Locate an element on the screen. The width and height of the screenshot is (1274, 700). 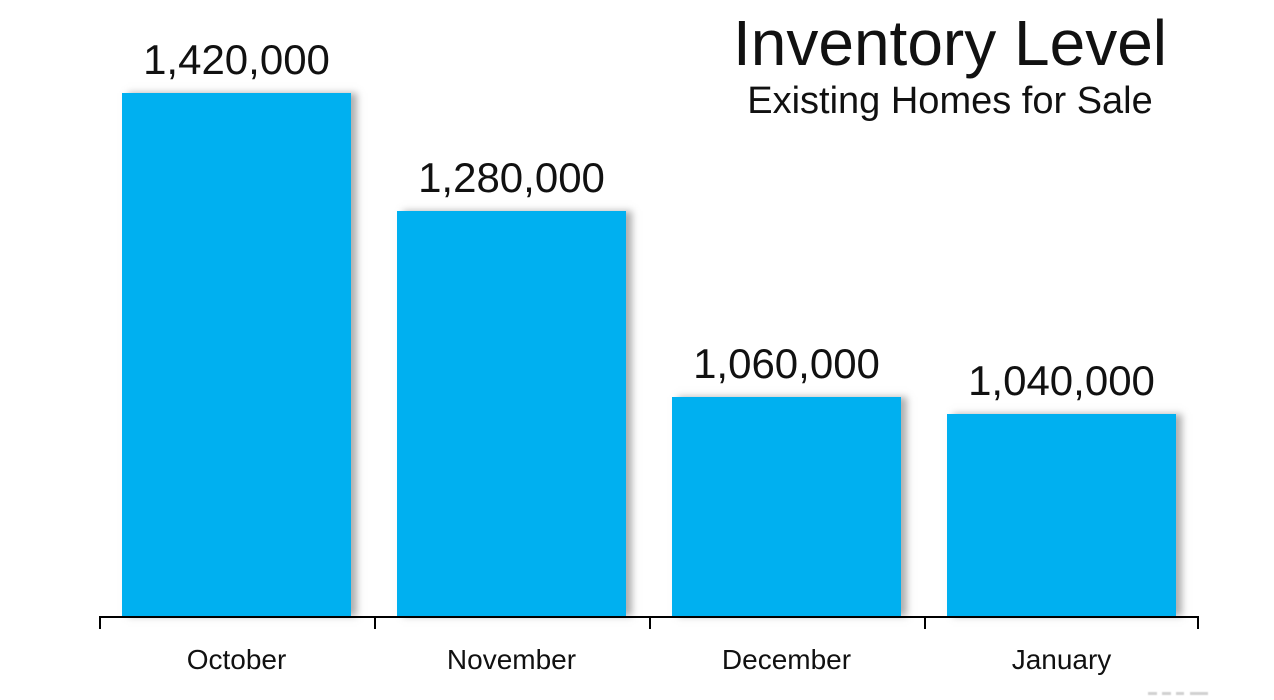
cutoff-watermark is located at coordinates (1178, 695).